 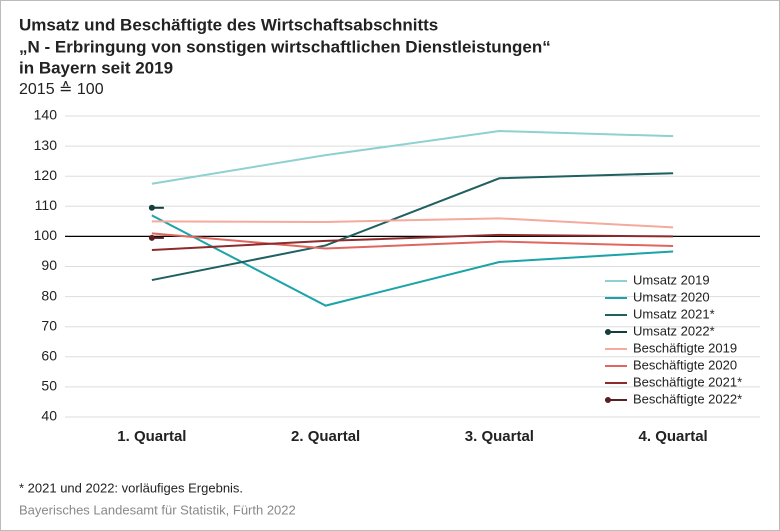 What do you see at coordinates (325, 436) in the screenshot?
I see `x-tick-label: 2. Quartal` at bounding box center [325, 436].